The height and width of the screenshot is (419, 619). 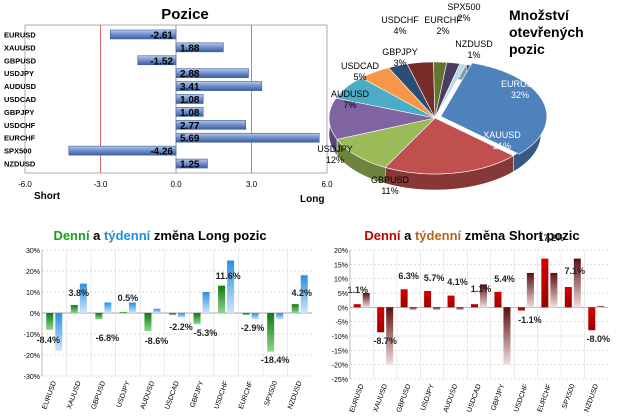 I want to click on c3-data-label: -2.2%, so click(x=181, y=327).